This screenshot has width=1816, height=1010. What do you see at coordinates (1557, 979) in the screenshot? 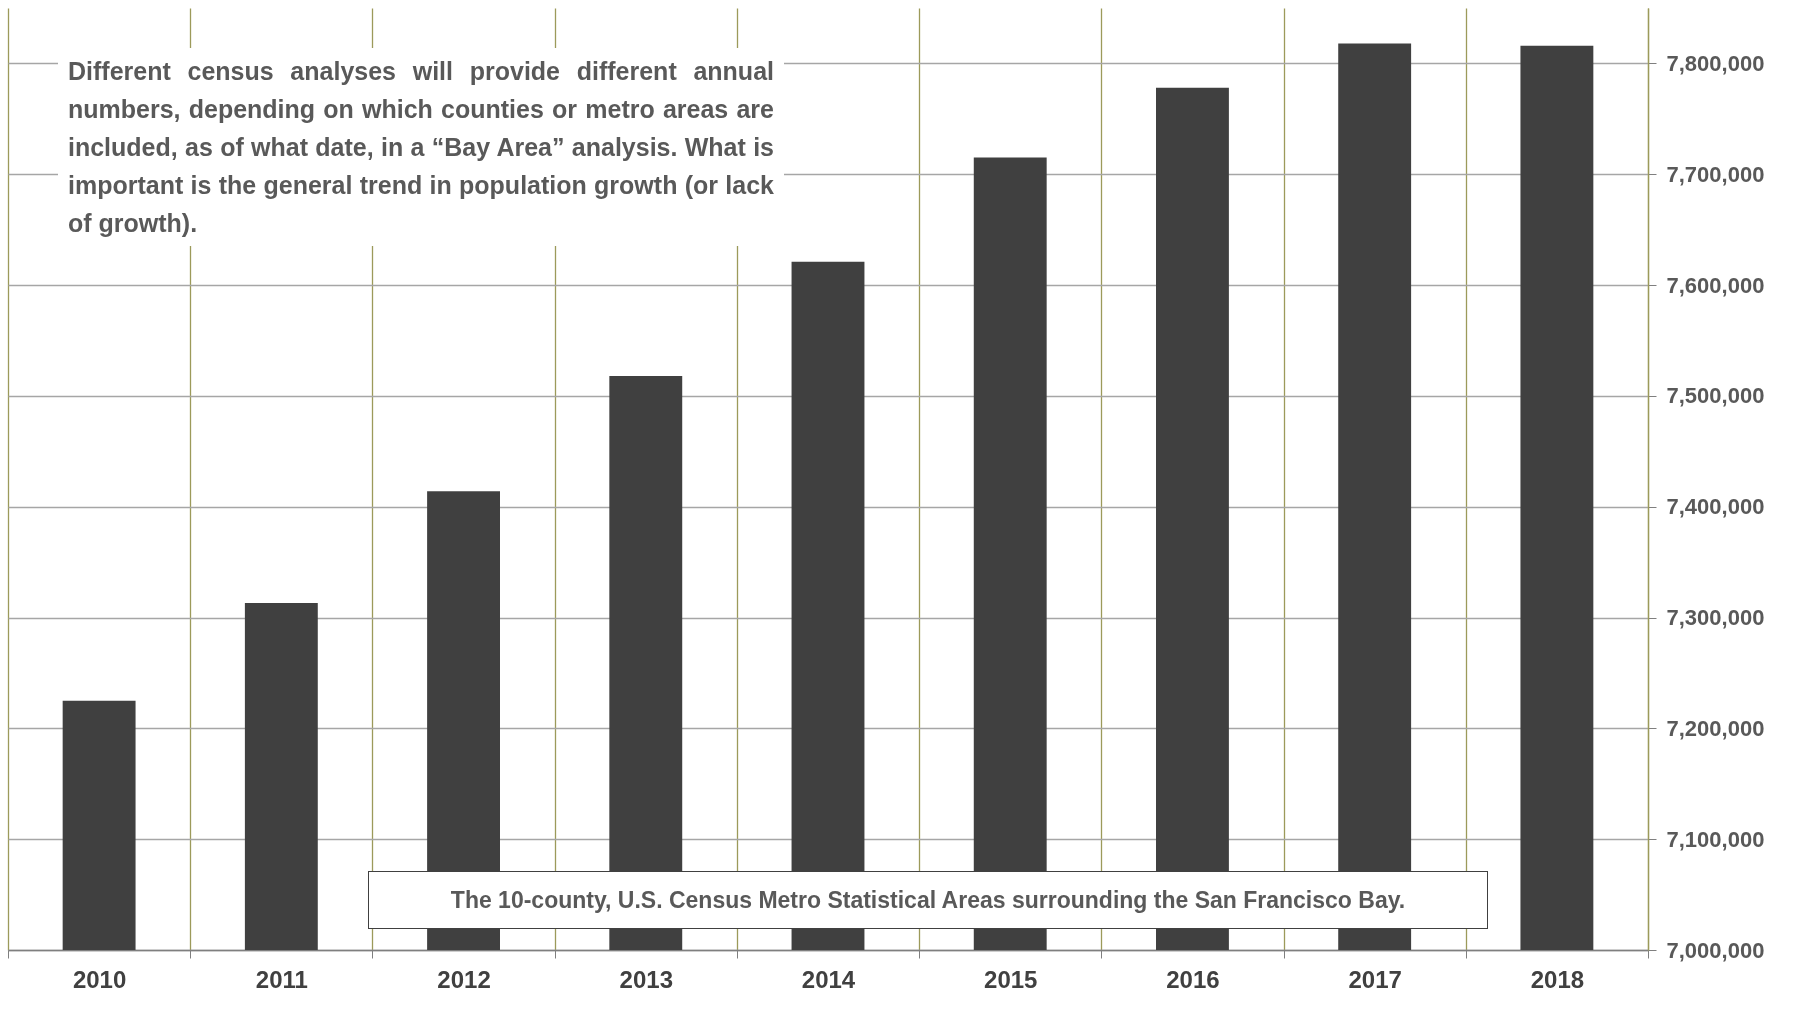
I see `x-tick-label: 2018` at bounding box center [1557, 979].